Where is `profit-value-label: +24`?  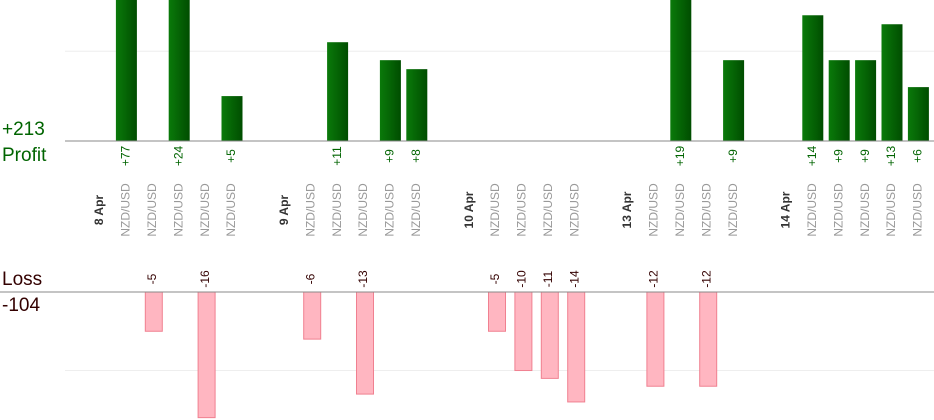 profit-value-label: +24 is located at coordinates (178, 155).